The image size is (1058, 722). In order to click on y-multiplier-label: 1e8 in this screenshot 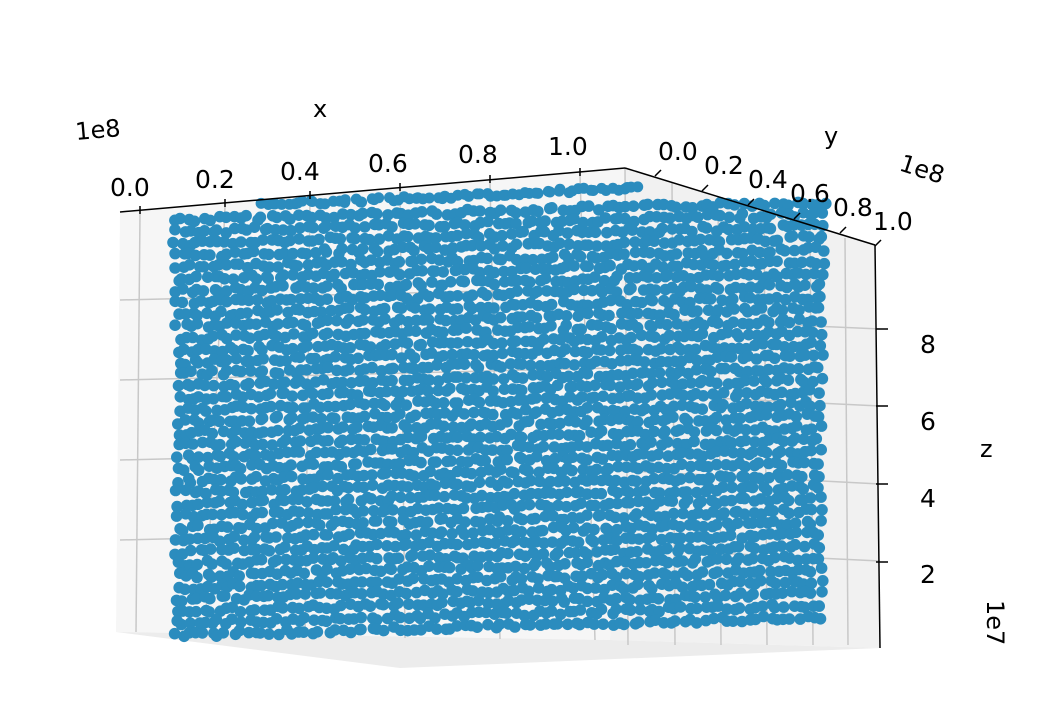, I will do `click(922, 169)`.